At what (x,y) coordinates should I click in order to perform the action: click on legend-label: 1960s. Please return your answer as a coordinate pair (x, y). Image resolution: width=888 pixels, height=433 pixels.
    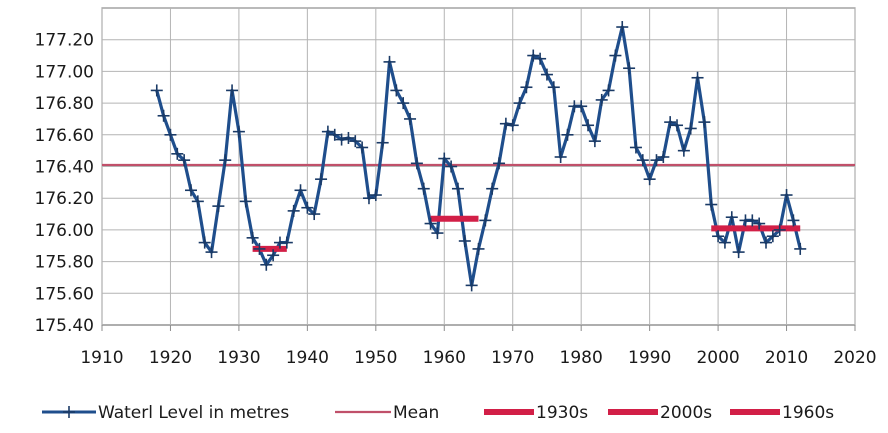
    Looking at the image, I should click on (808, 413).